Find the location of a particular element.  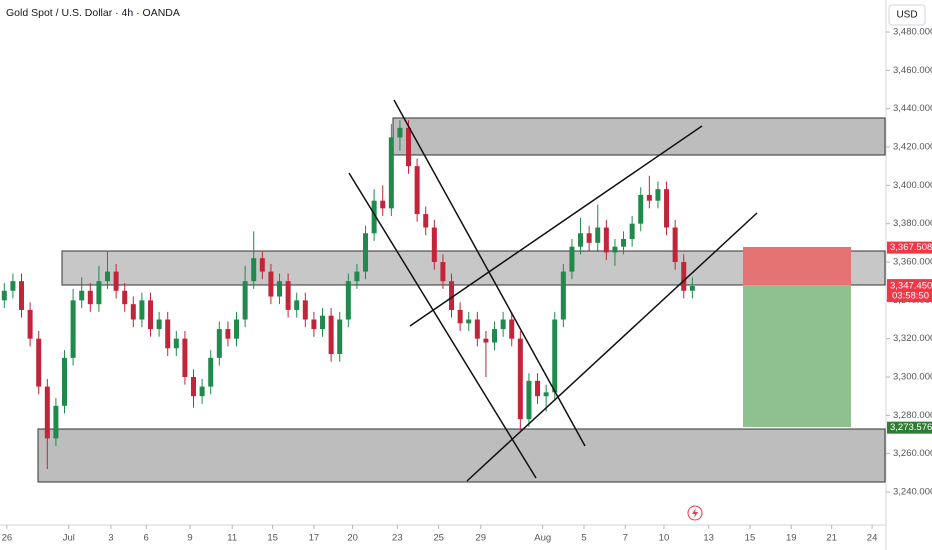

y-tick-label: 3,360.000 is located at coordinates (912, 262).